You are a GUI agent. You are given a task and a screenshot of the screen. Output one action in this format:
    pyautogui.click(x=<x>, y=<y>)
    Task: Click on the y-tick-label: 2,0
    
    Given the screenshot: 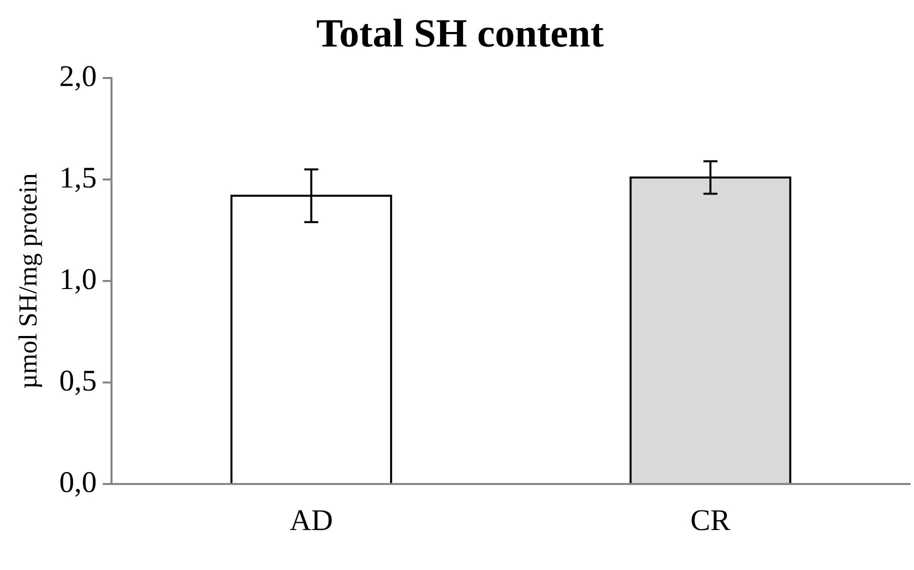 What is the action you would take?
    pyautogui.click(x=78, y=76)
    